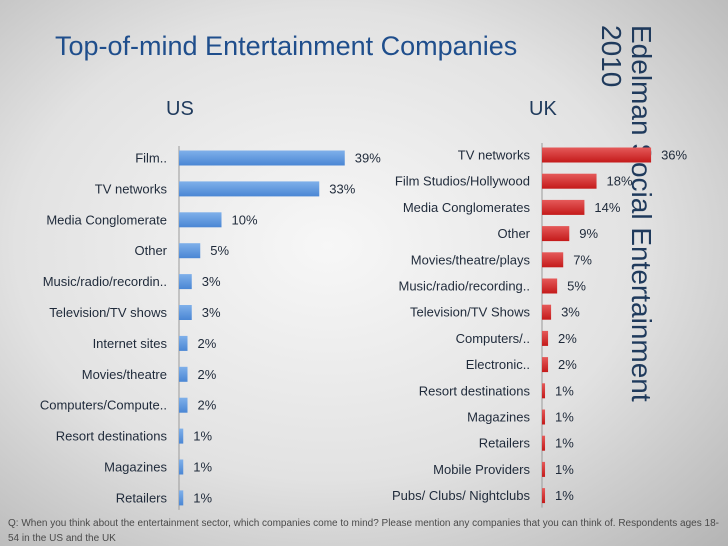 The width and height of the screenshot is (728, 546). What do you see at coordinates (105, 281) in the screenshot?
I see `us-category-label: Music/radio/recordin..` at bounding box center [105, 281].